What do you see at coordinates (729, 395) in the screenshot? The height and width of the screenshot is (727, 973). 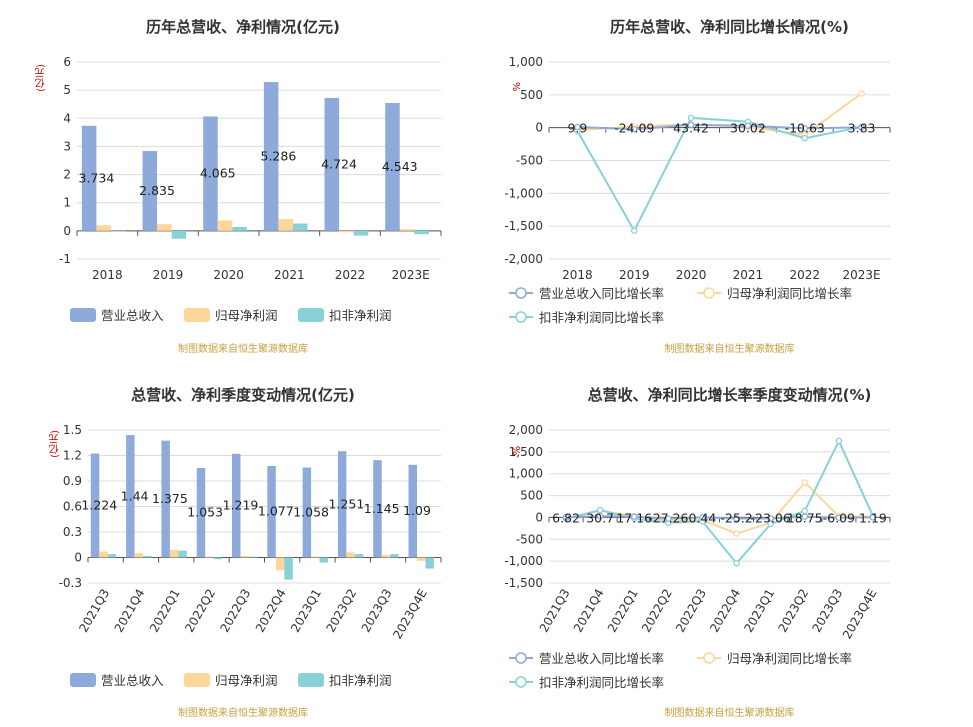 I see `chart-title: 总营收、净利同比增长率季度变动情况(%)` at bounding box center [729, 395].